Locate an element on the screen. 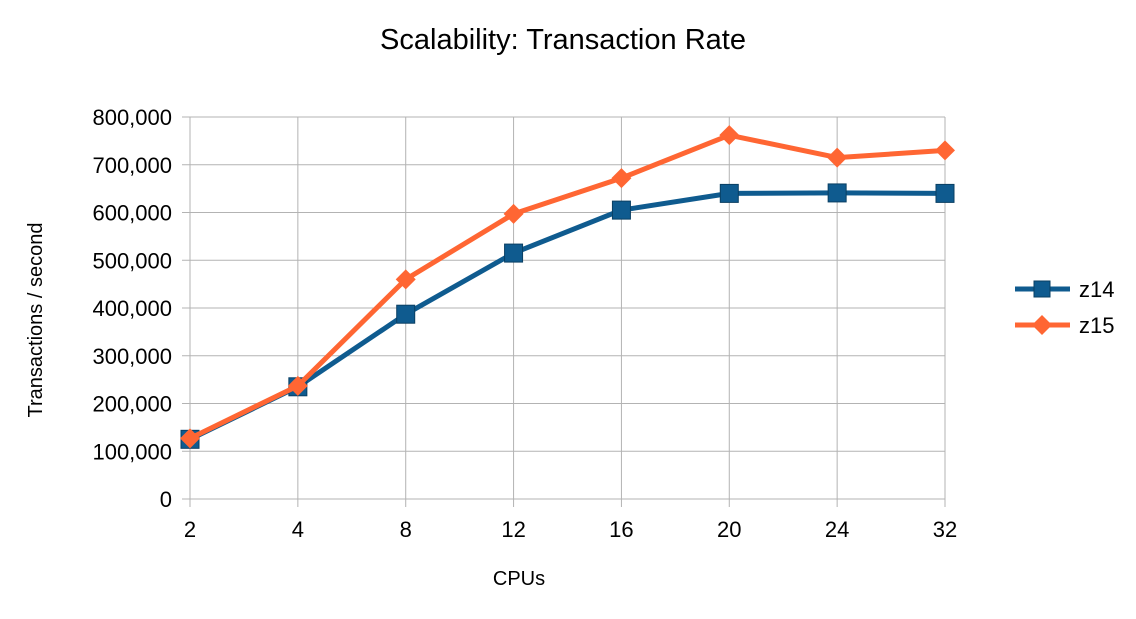 The height and width of the screenshot is (619, 1136). x-tick-label: 16 is located at coordinates (621, 529).